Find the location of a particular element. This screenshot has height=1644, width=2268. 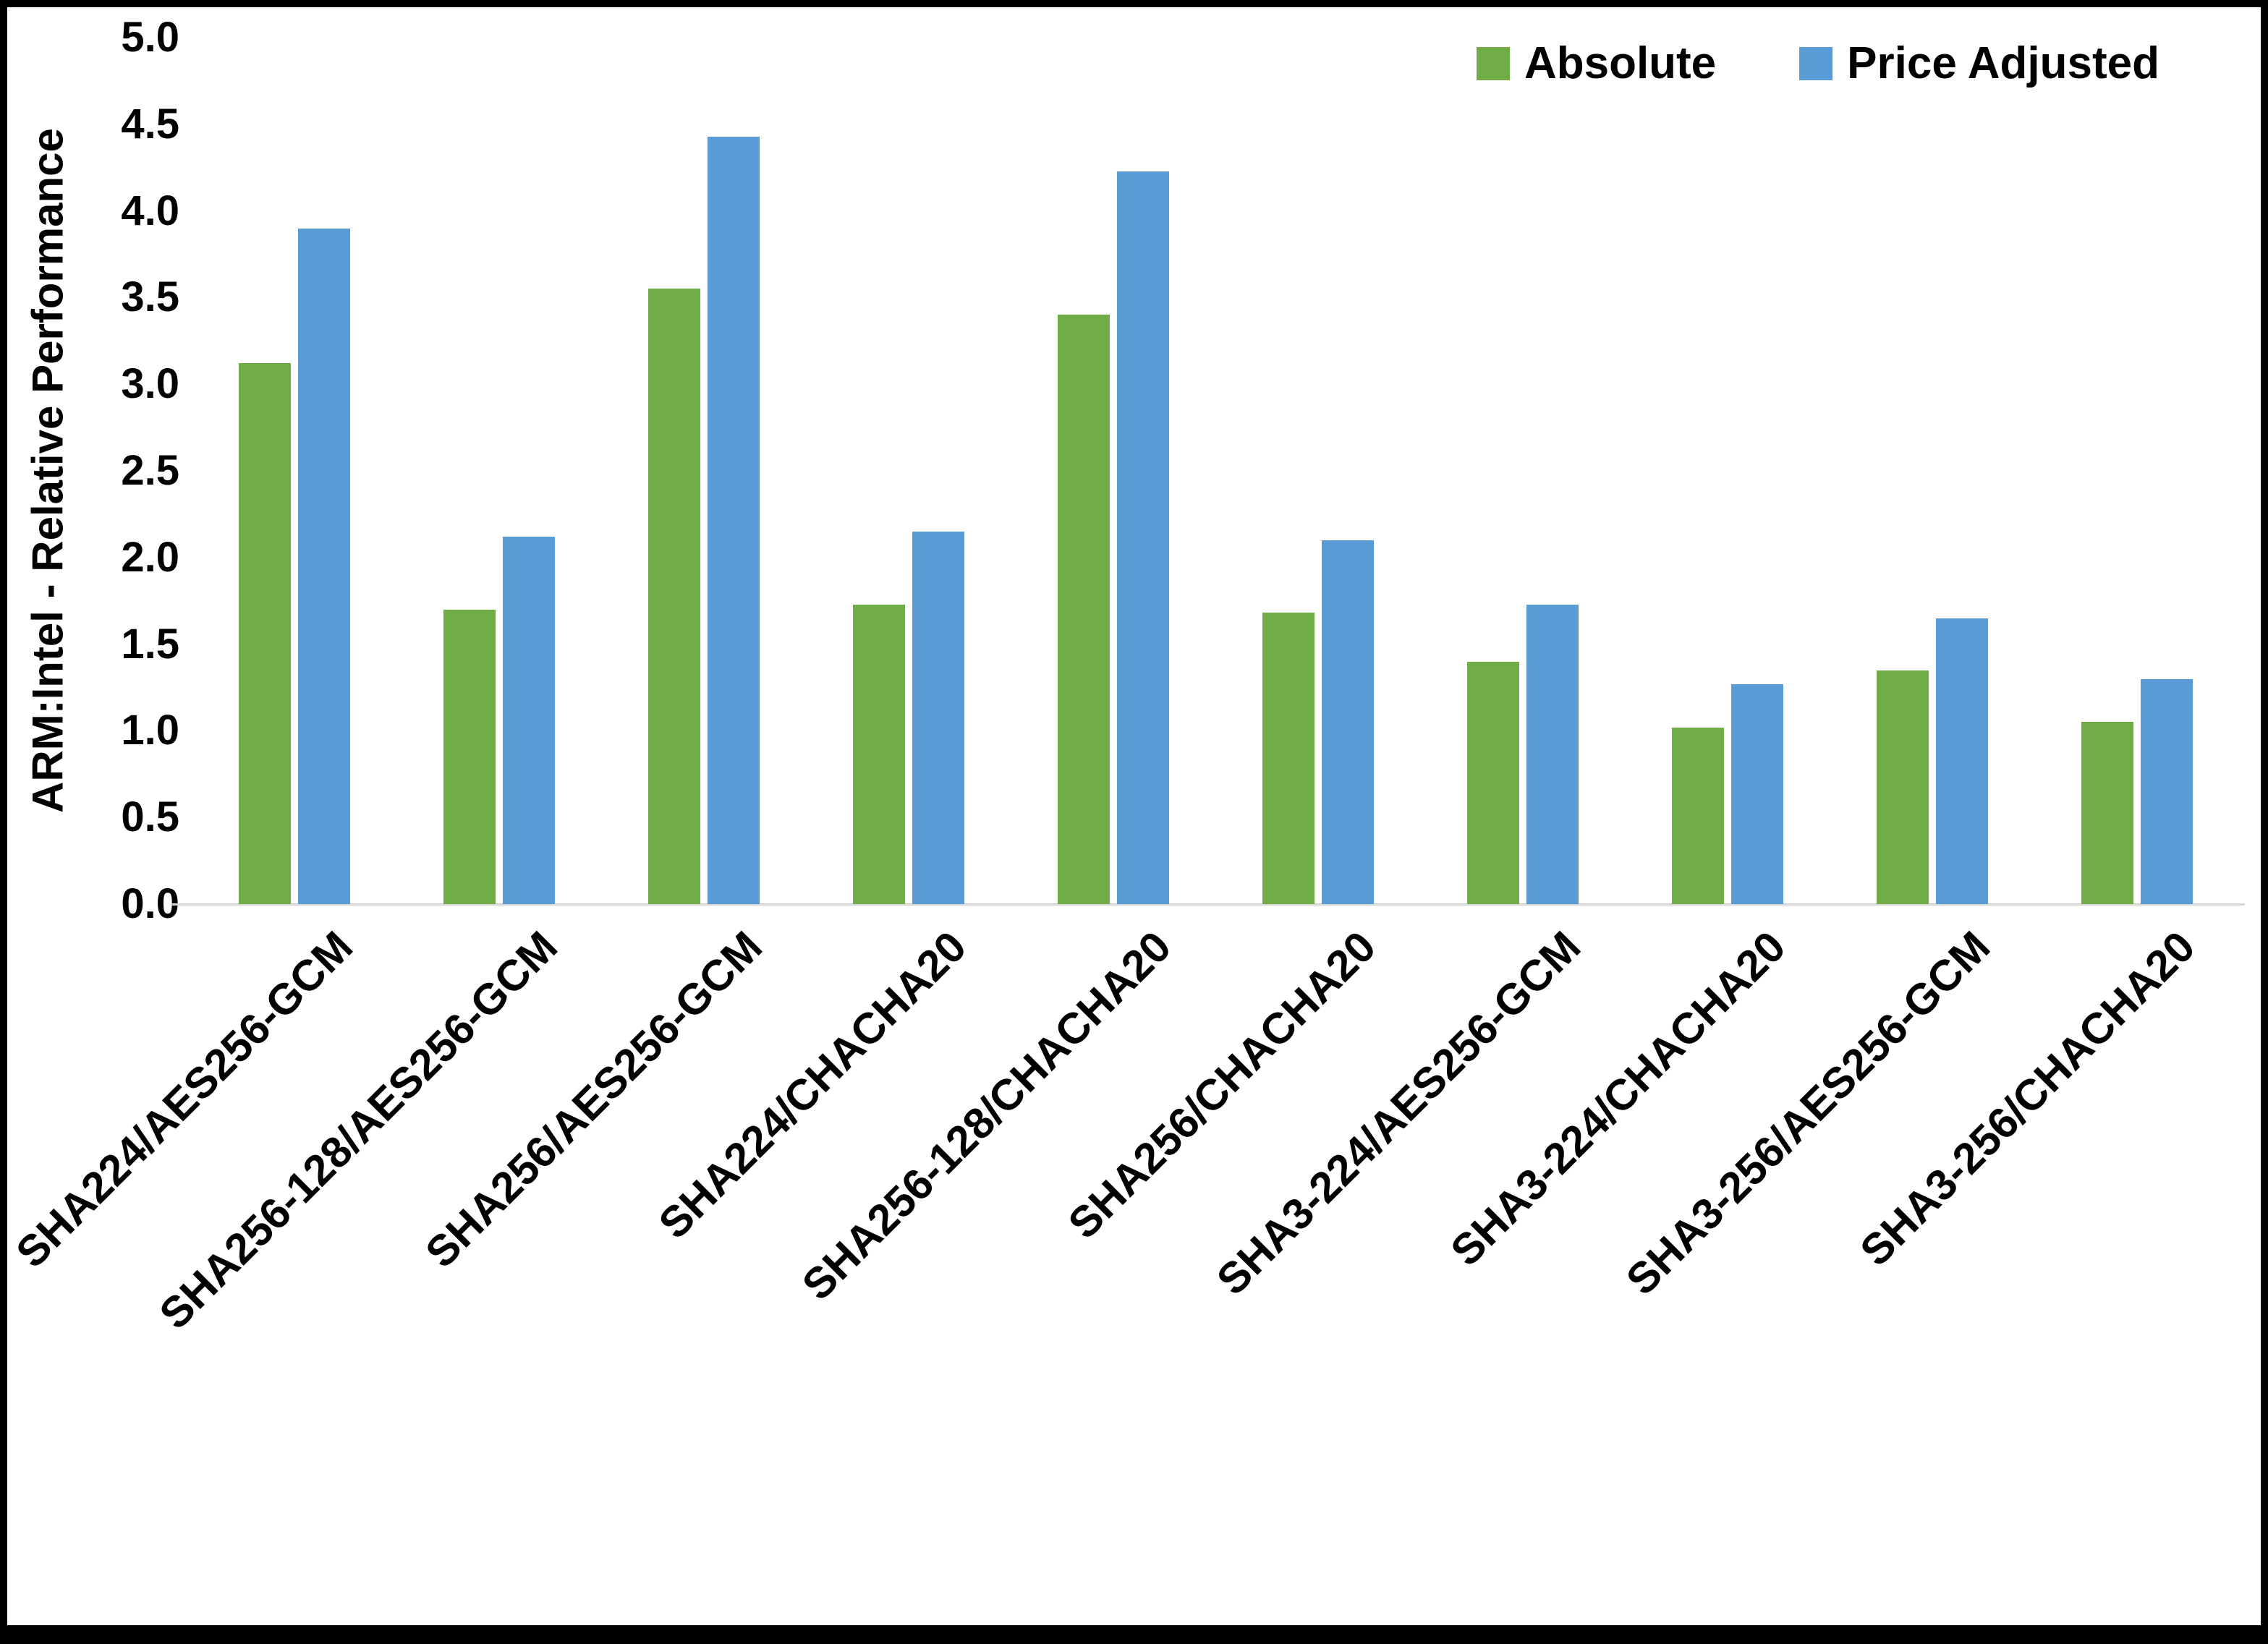

x-axis-category-label: SHA256-128/CHACHA20 is located at coordinates (987, 1115).